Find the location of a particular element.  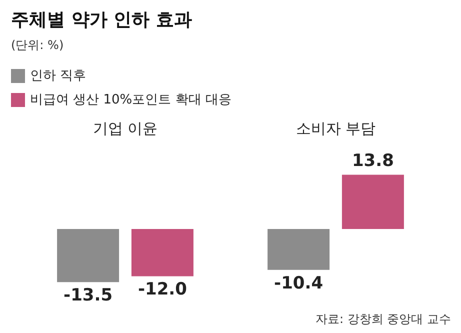

x-tick-label: 소비자 부담 is located at coordinates (336, 129).